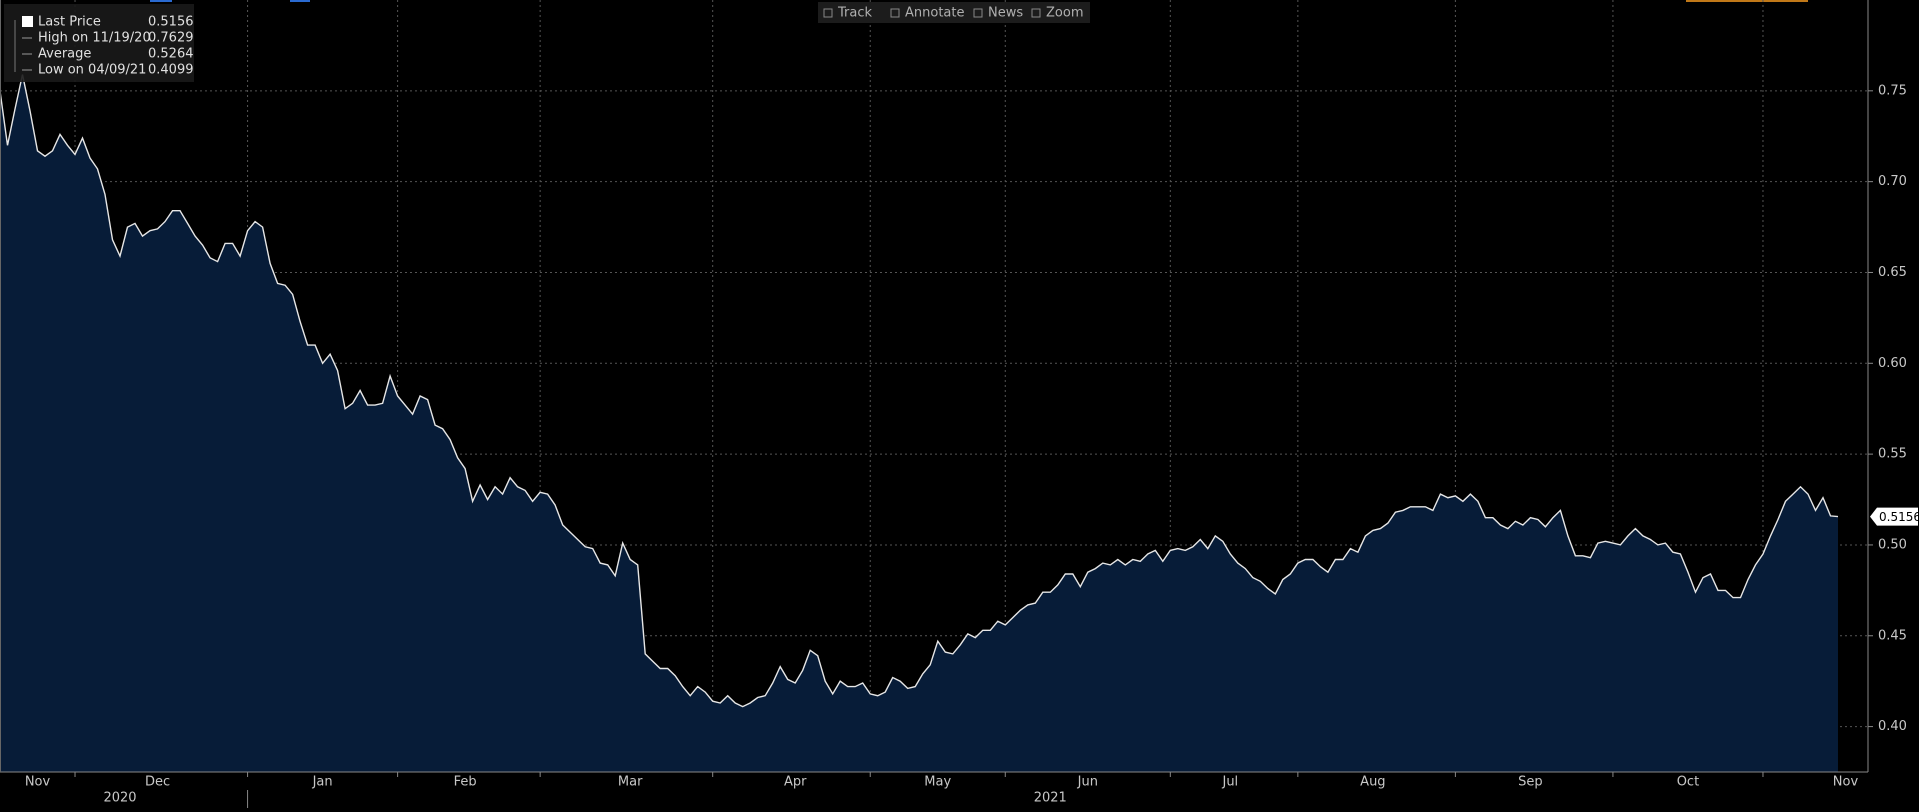 The height and width of the screenshot is (812, 1919). Describe the element at coordinates (1892, 90) in the screenshot. I see `y-tick-label: 0.75` at that location.